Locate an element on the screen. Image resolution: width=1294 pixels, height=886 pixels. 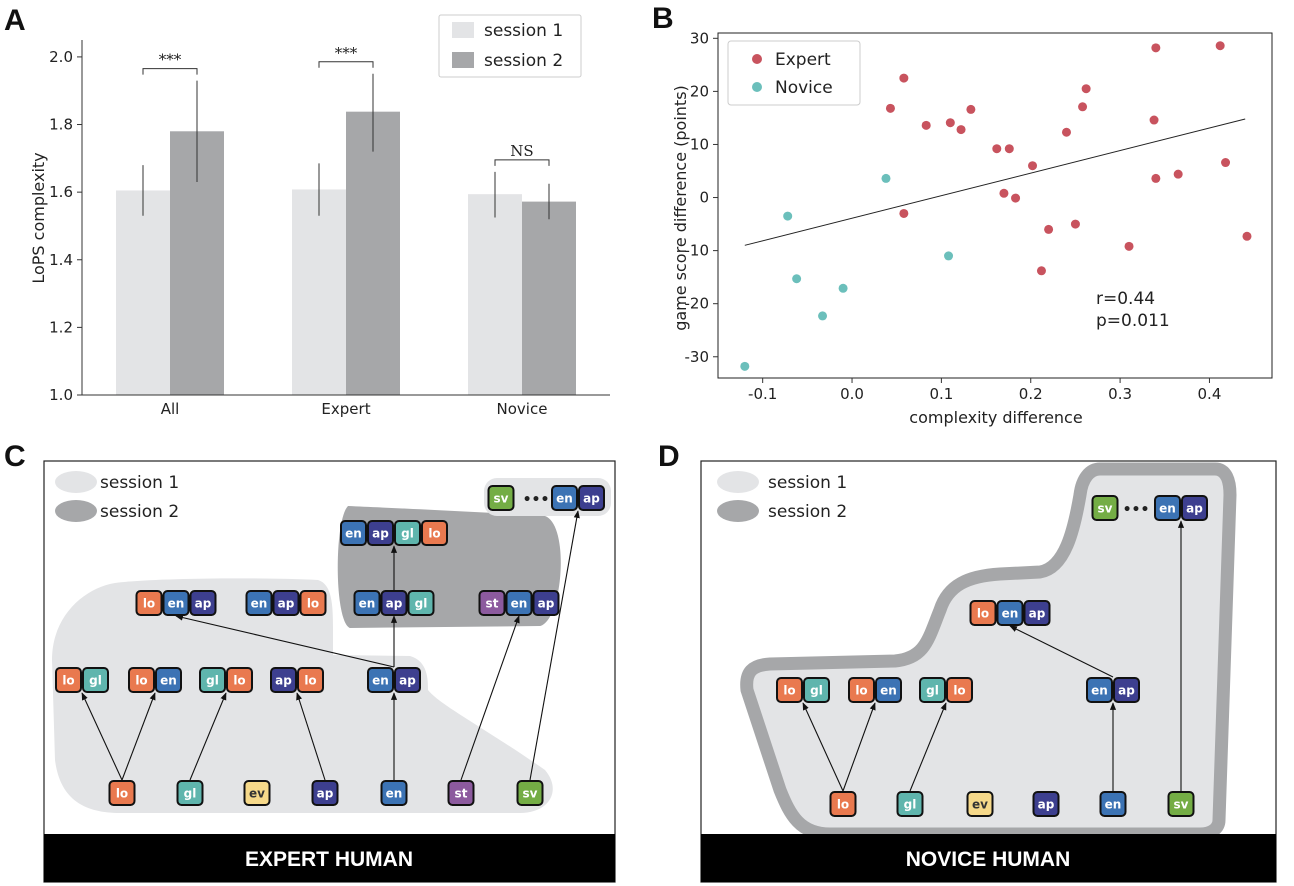
bar-novice-session1 is located at coordinates (495, 294).